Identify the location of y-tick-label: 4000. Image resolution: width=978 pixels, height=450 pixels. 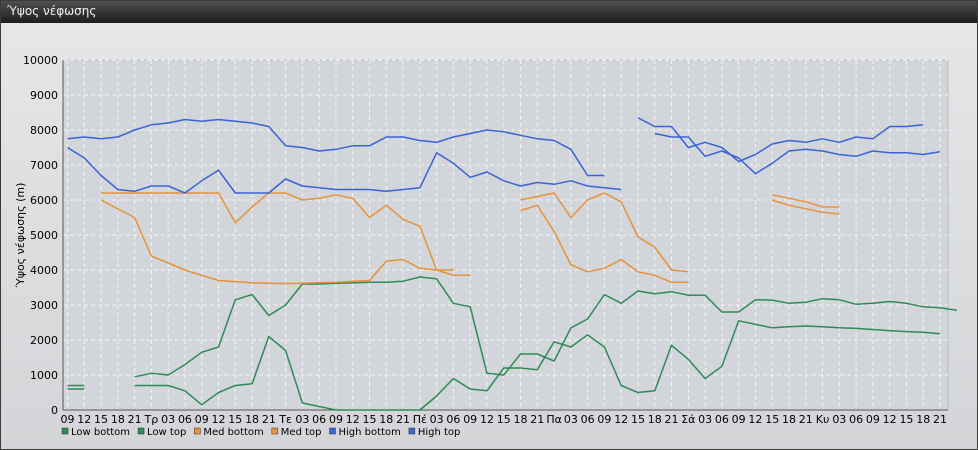
(44, 270).